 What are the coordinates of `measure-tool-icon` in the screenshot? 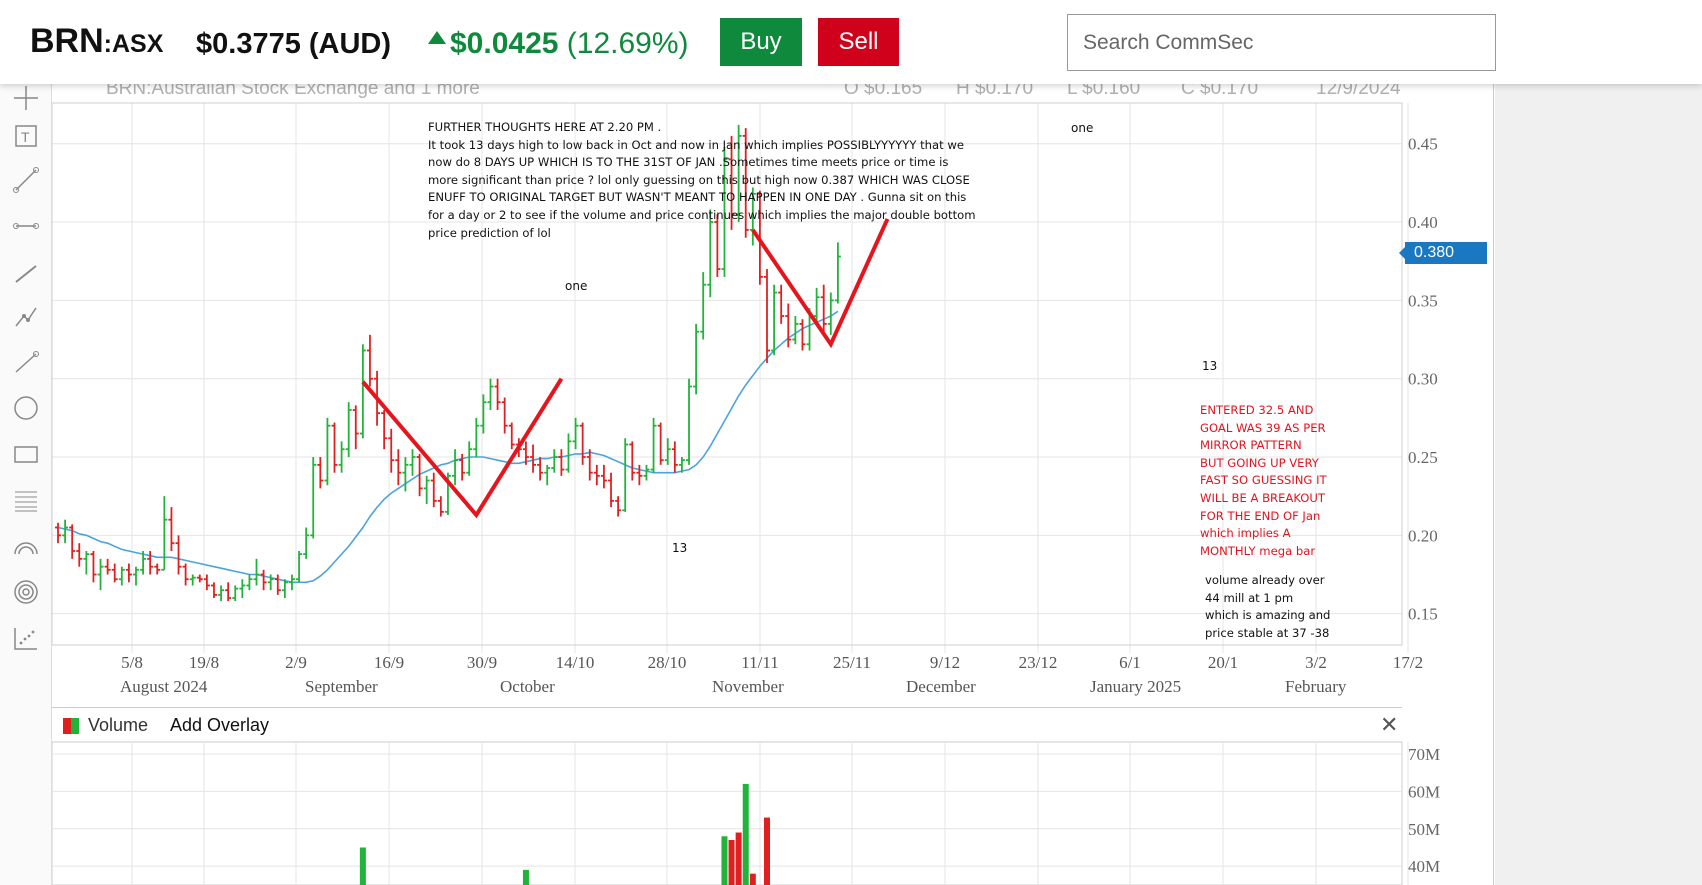 It's located at (26, 226).